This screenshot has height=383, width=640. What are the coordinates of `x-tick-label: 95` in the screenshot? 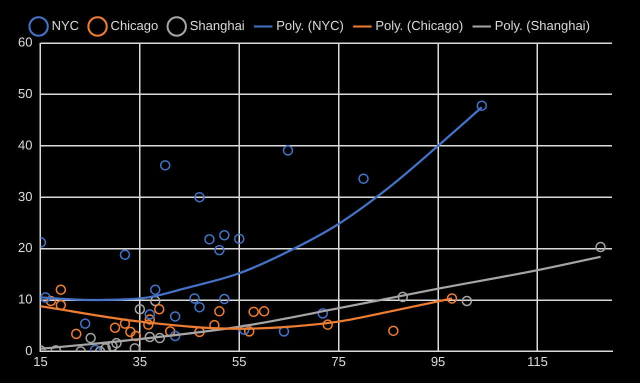 It's located at (438, 361).